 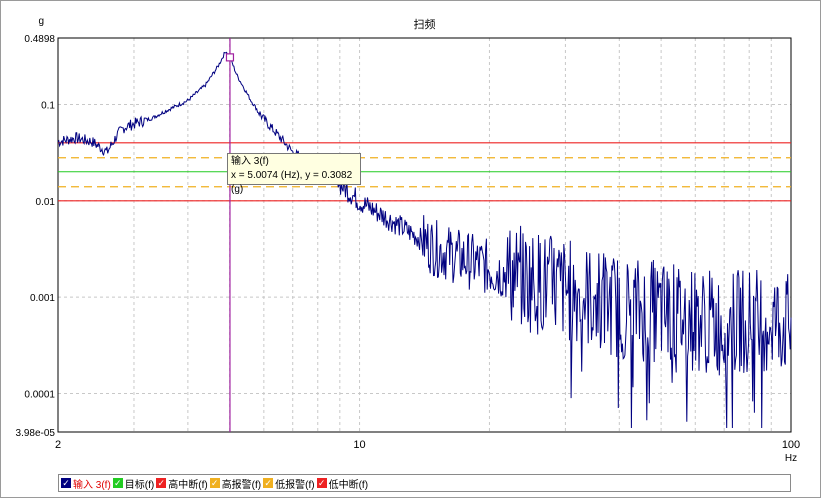 What do you see at coordinates (58, 445) in the screenshot?
I see `x-tick-label: 2` at bounding box center [58, 445].